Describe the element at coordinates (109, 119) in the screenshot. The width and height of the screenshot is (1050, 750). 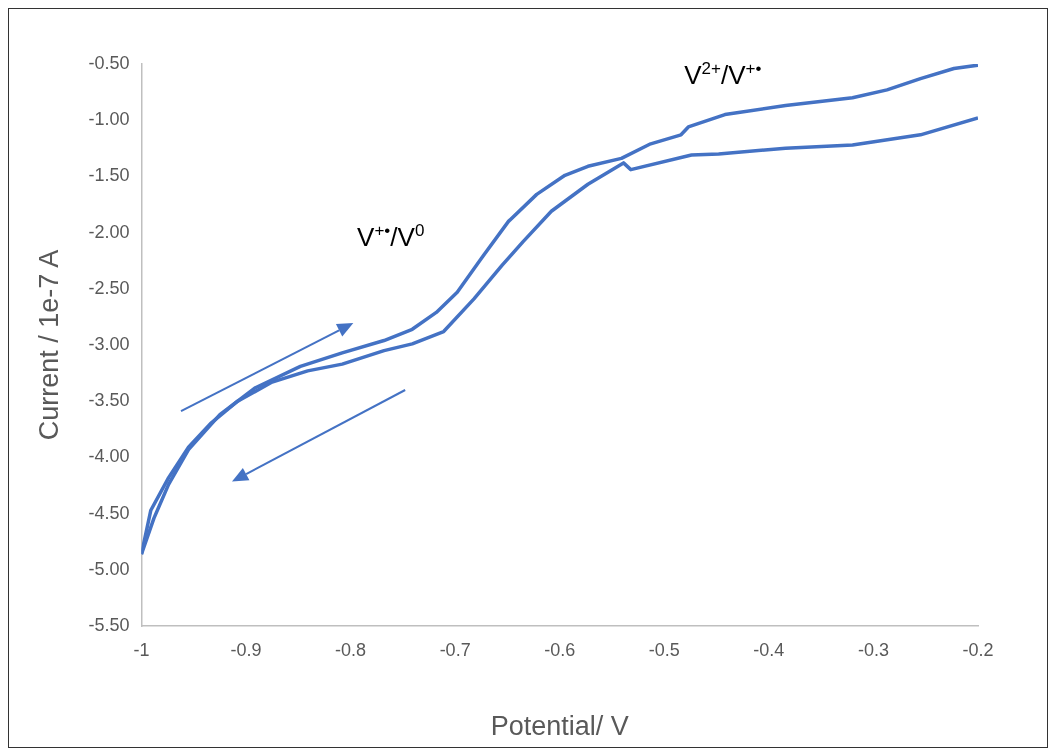
I see `y-tick-label: -1.00` at that location.